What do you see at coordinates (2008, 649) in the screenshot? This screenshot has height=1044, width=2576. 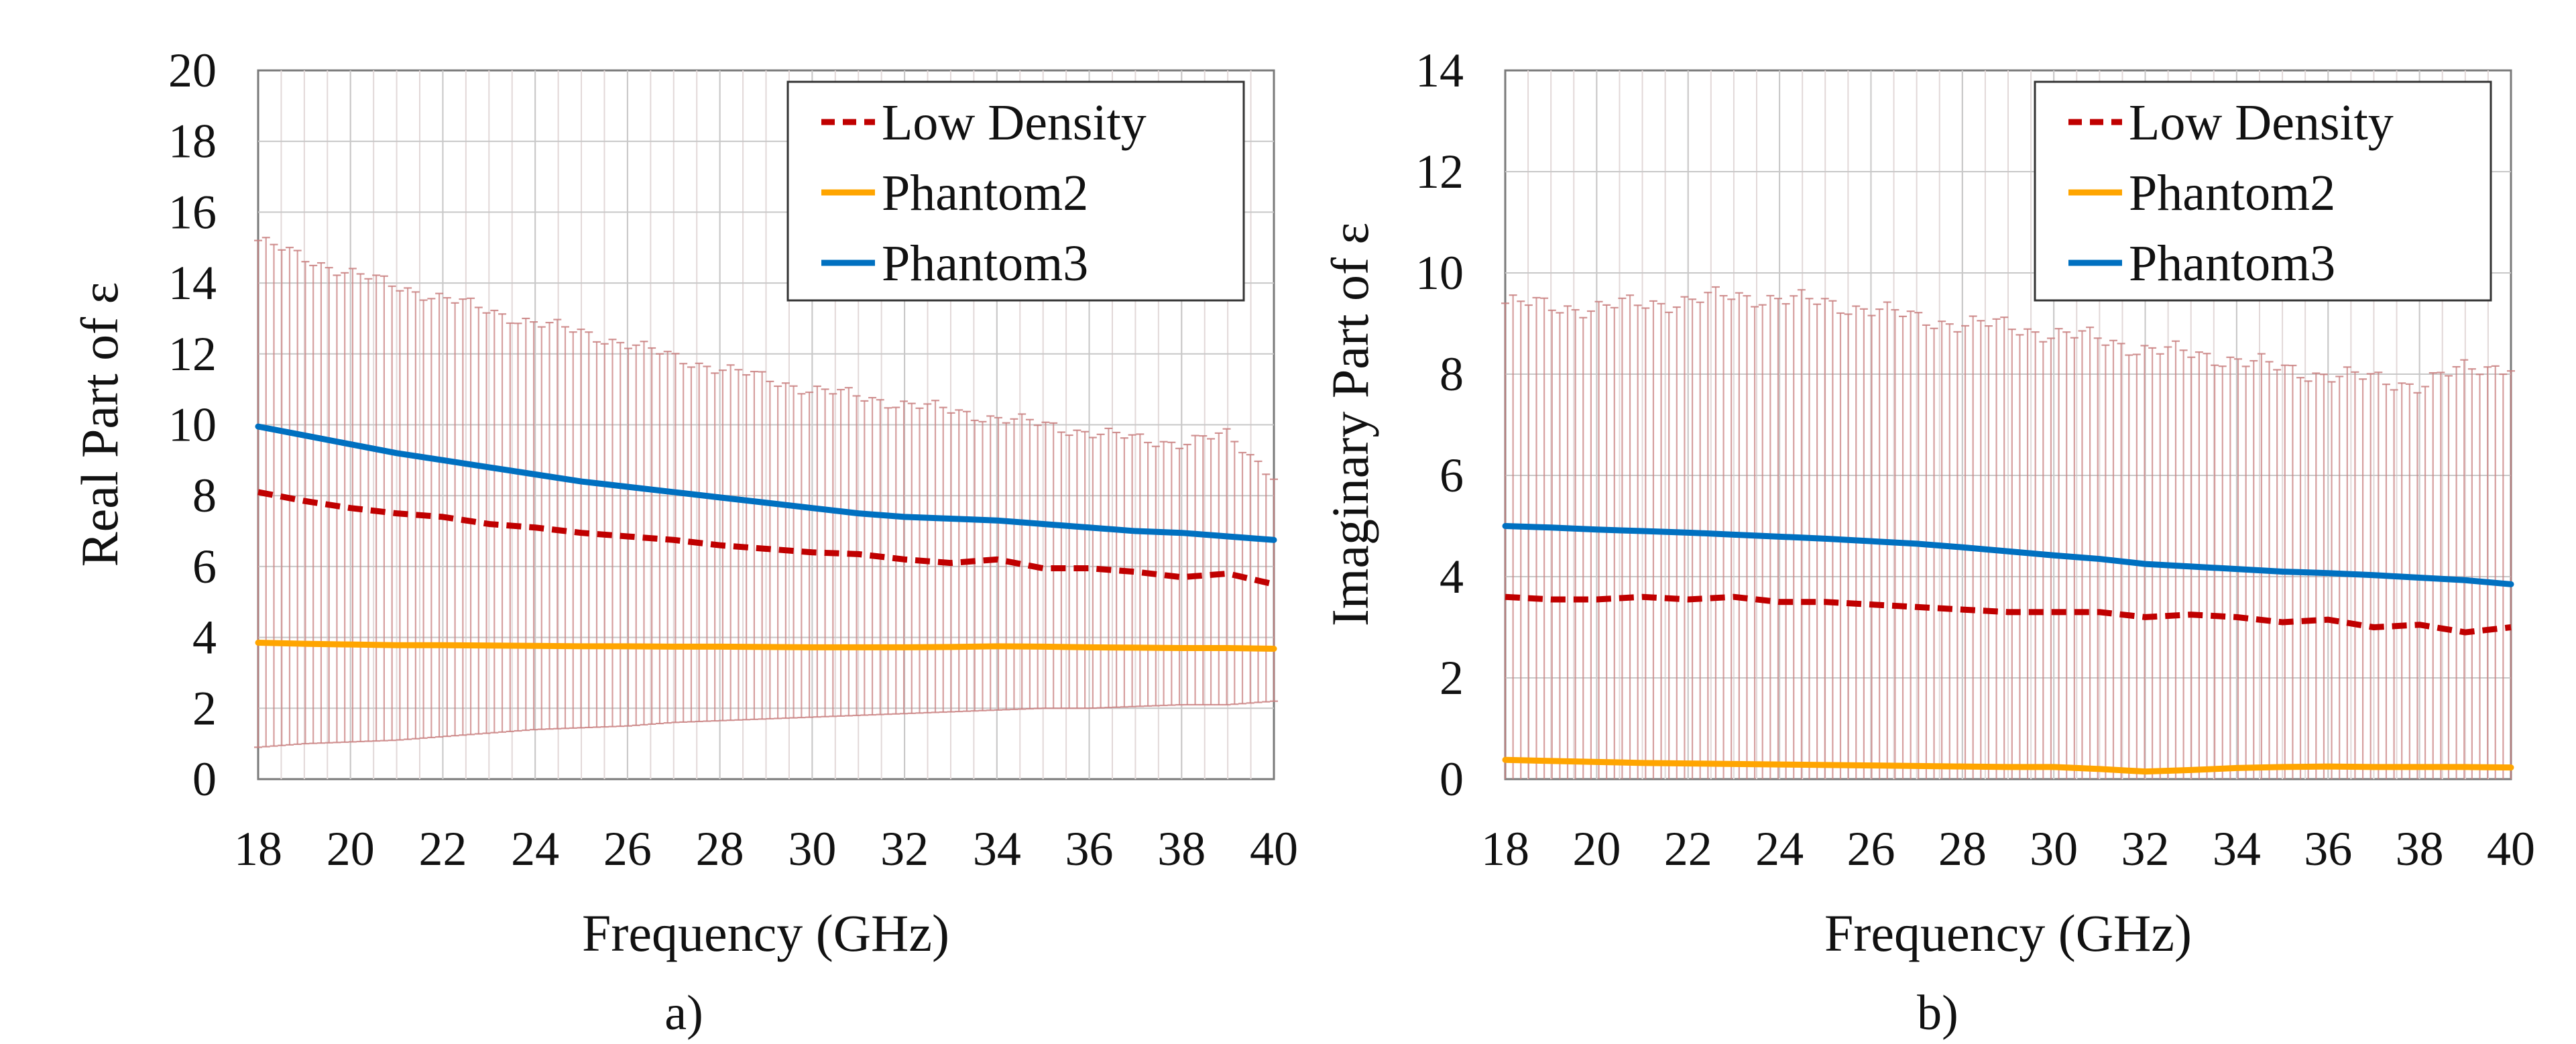 I see `series-lines-imaginary` at bounding box center [2008, 649].